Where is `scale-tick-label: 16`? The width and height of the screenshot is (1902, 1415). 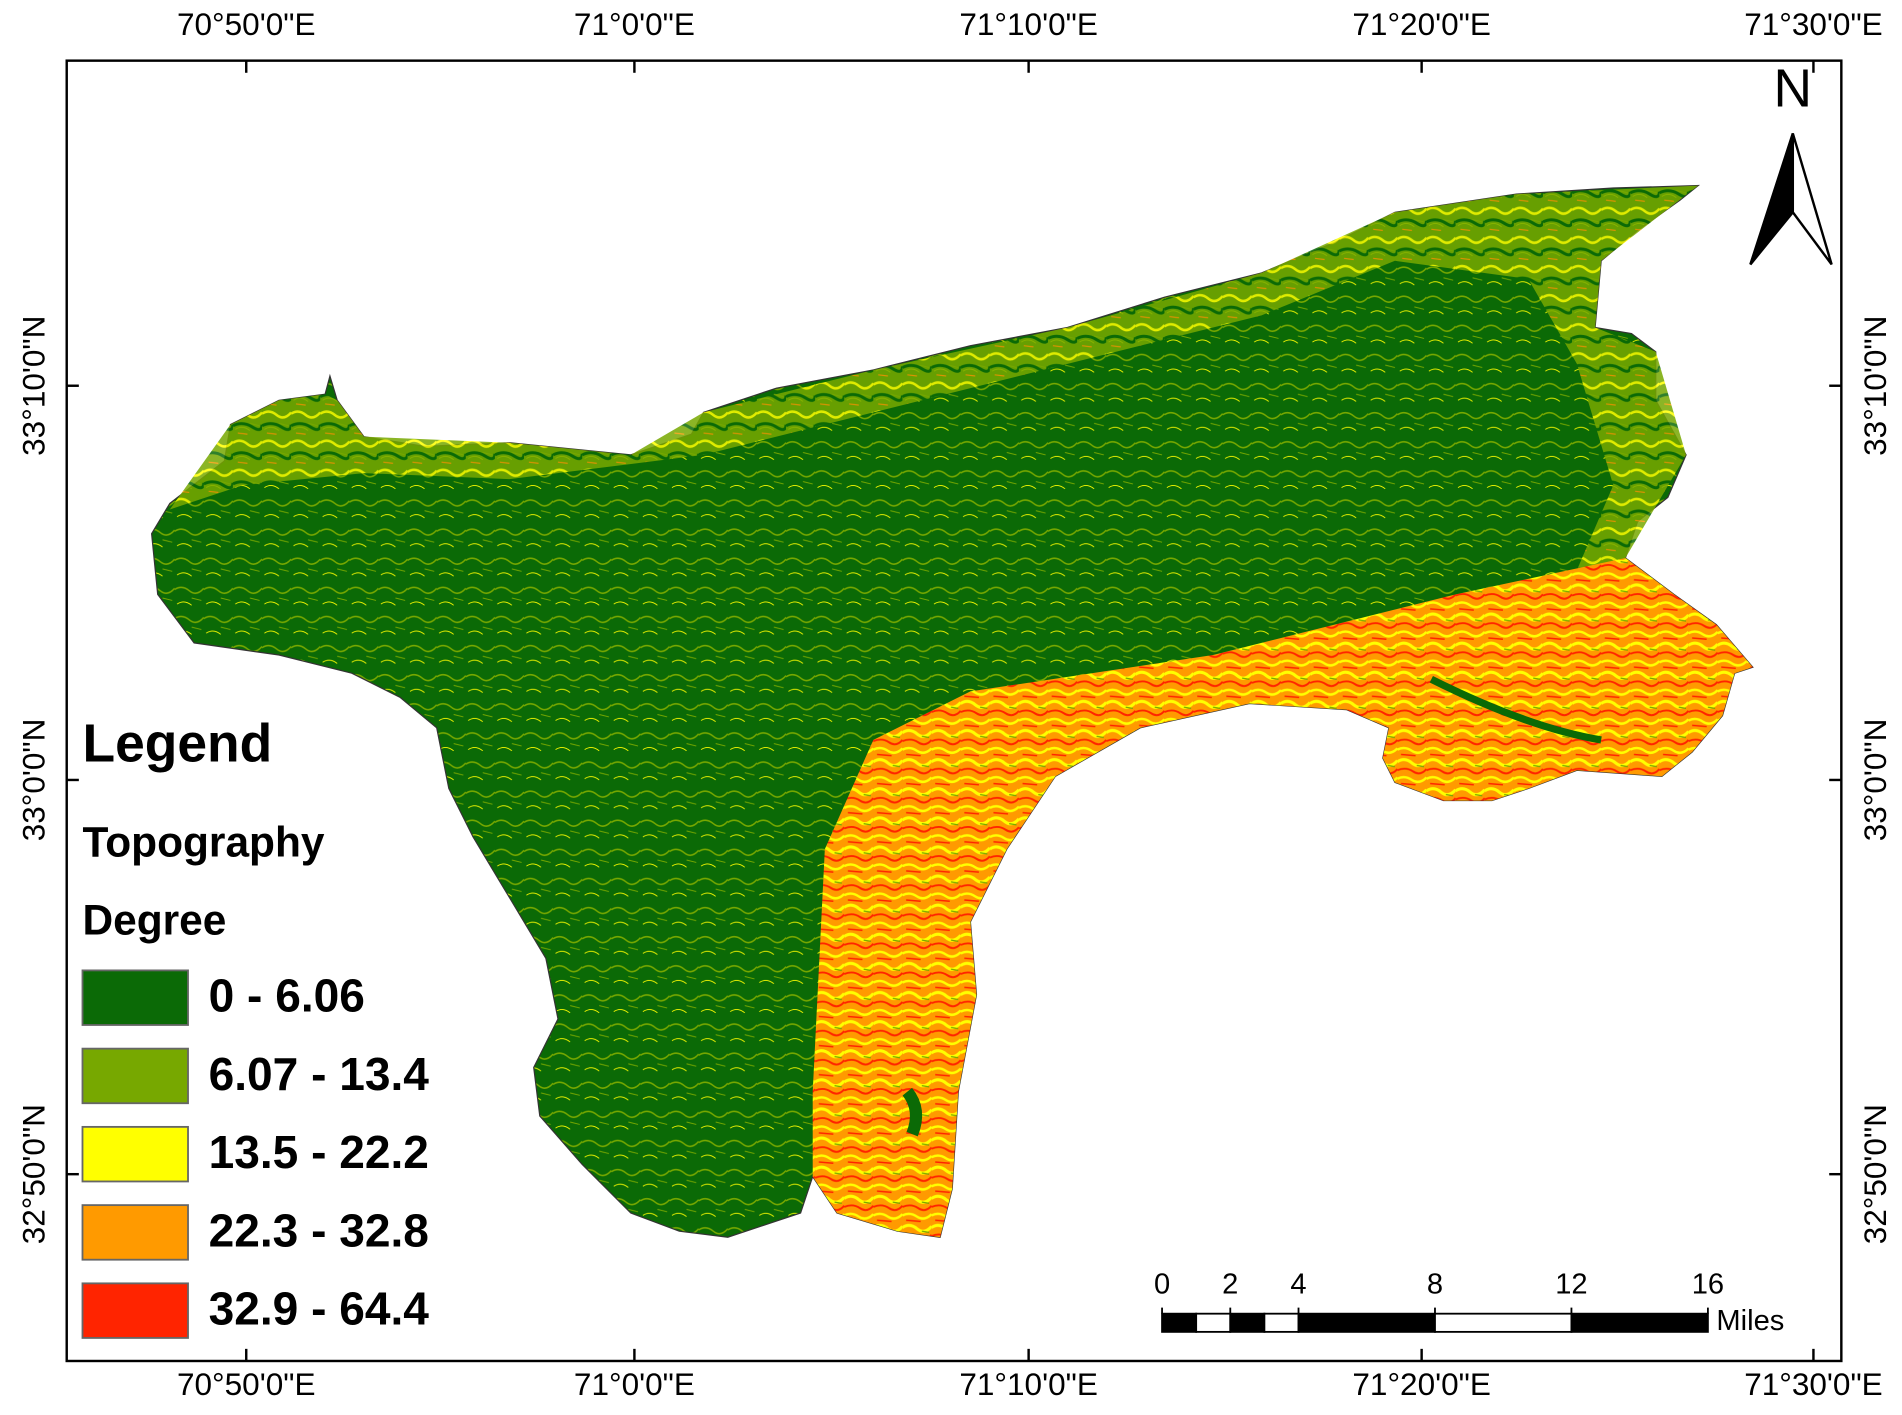
scale-tick-label: 16 is located at coordinates (1708, 1284).